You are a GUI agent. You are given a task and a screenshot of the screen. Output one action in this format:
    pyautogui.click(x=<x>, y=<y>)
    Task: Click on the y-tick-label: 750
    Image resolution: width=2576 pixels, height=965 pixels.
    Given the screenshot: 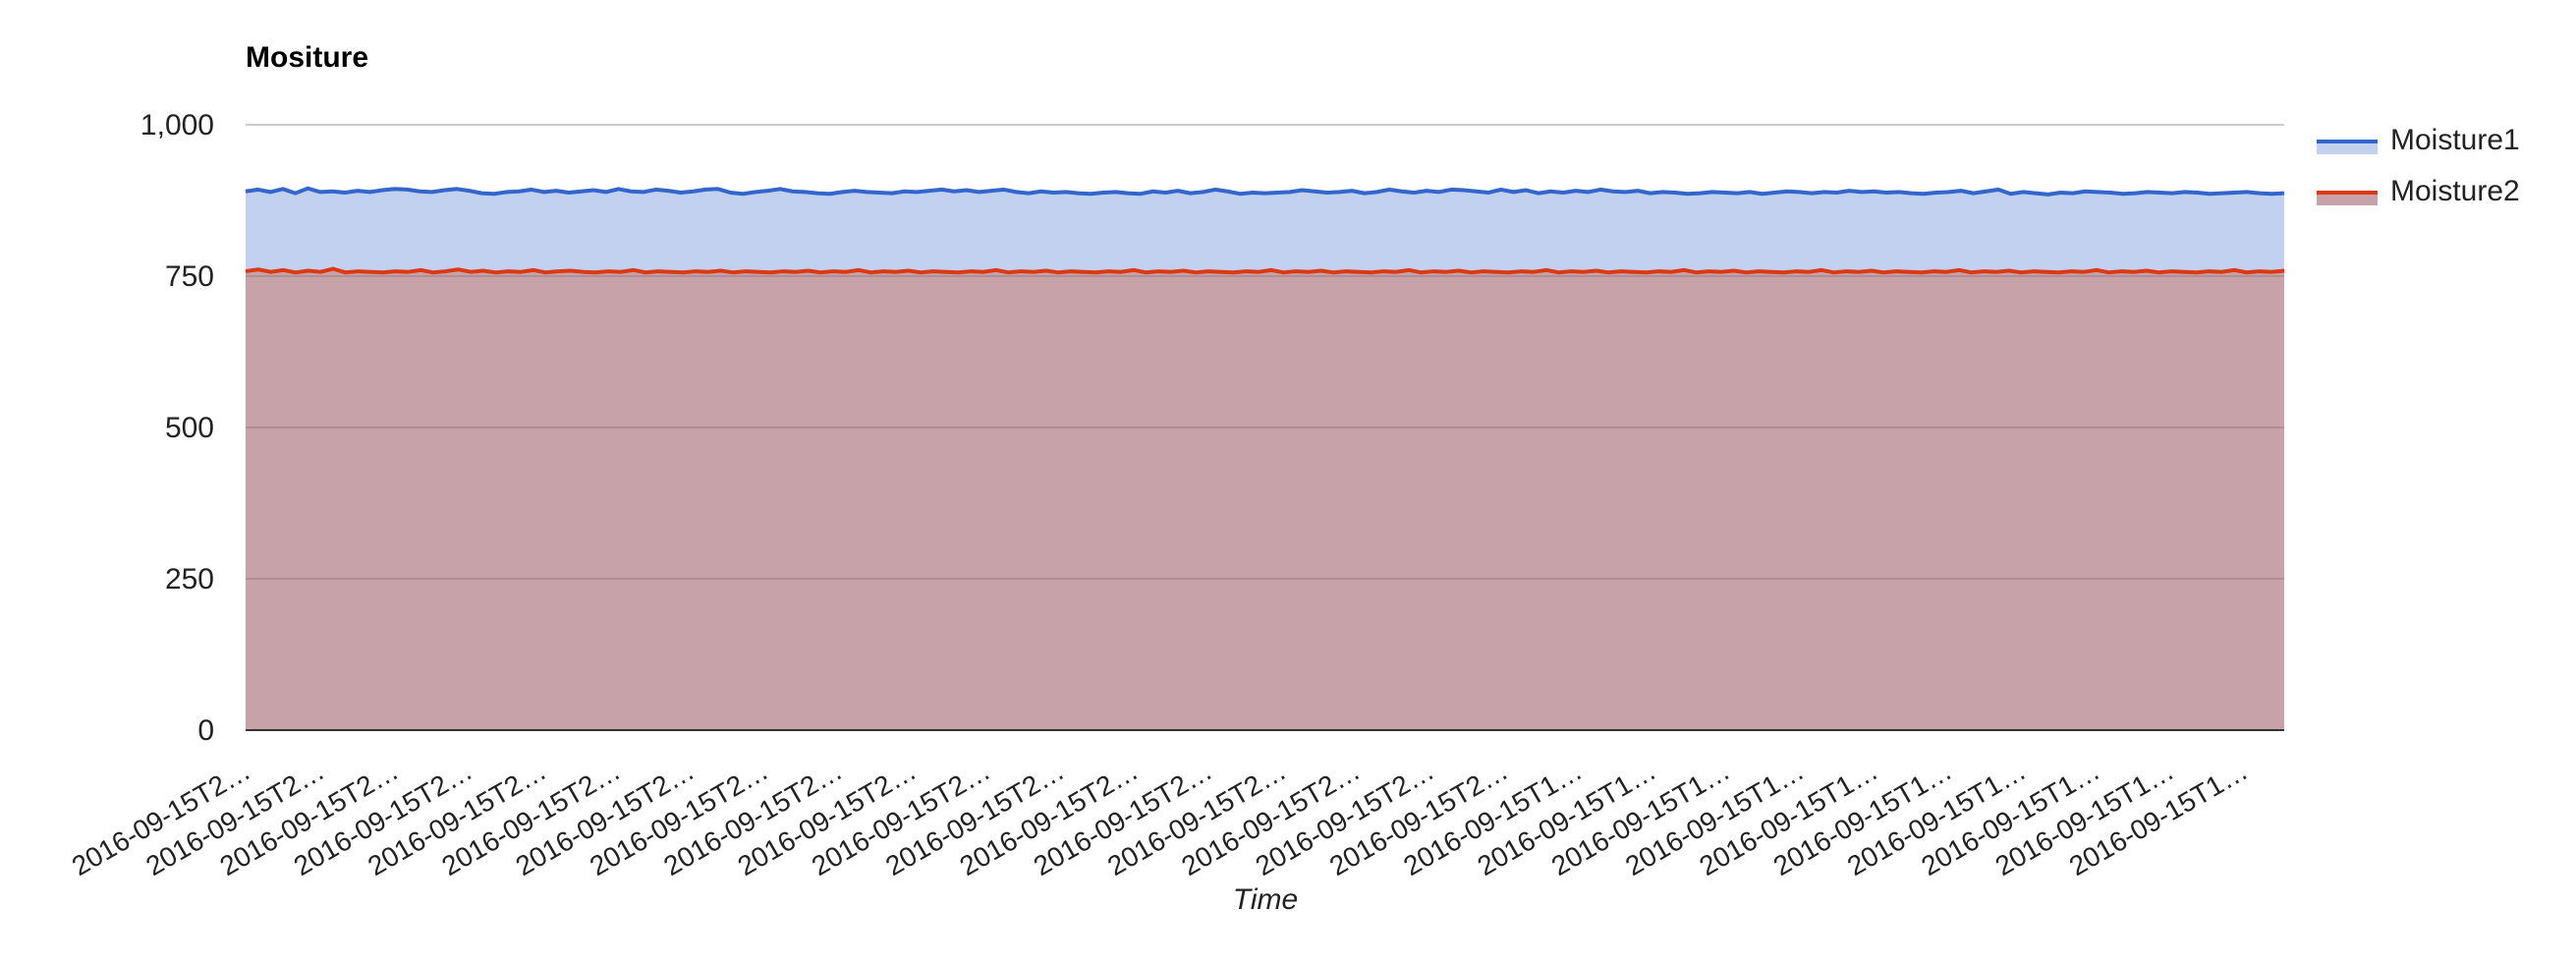 What is the action you would take?
    pyautogui.click(x=189, y=276)
    